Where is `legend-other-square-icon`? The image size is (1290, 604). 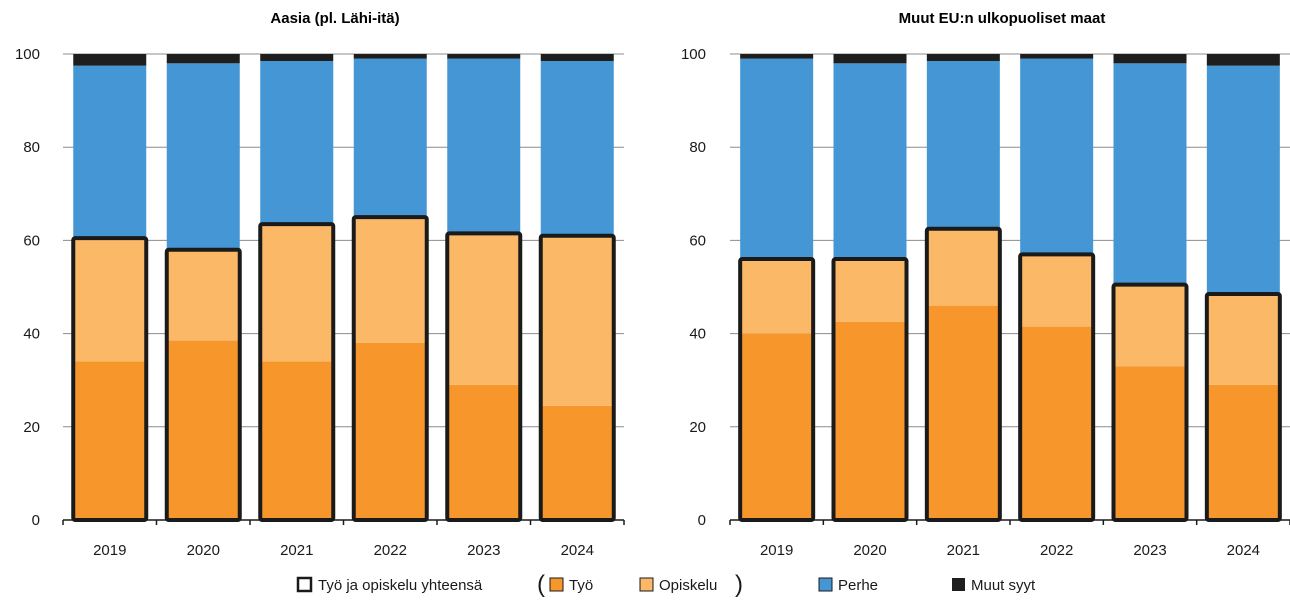
legend-other-square-icon is located at coordinates (958, 584).